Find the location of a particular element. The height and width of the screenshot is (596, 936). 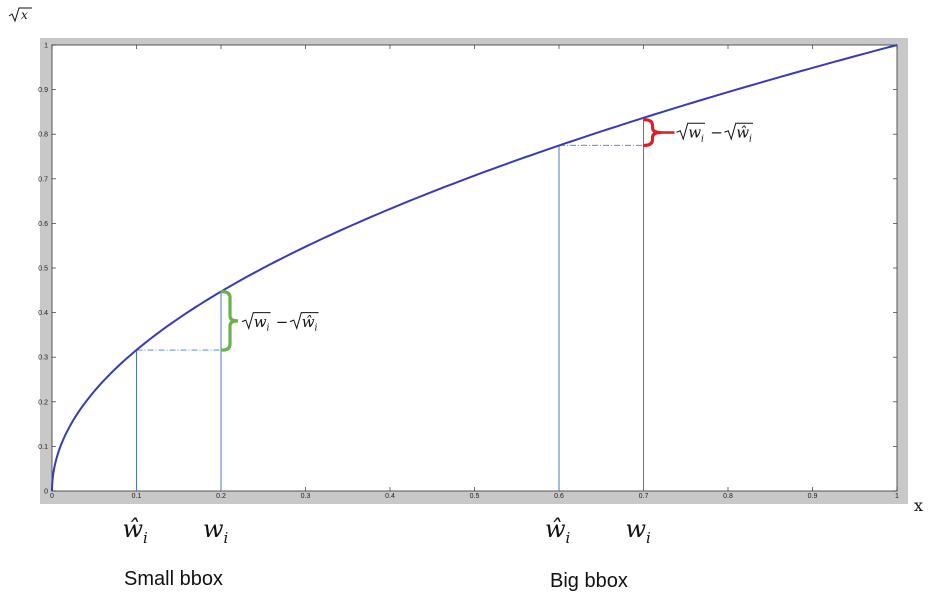

x-tick-label: 1 is located at coordinates (897, 496).